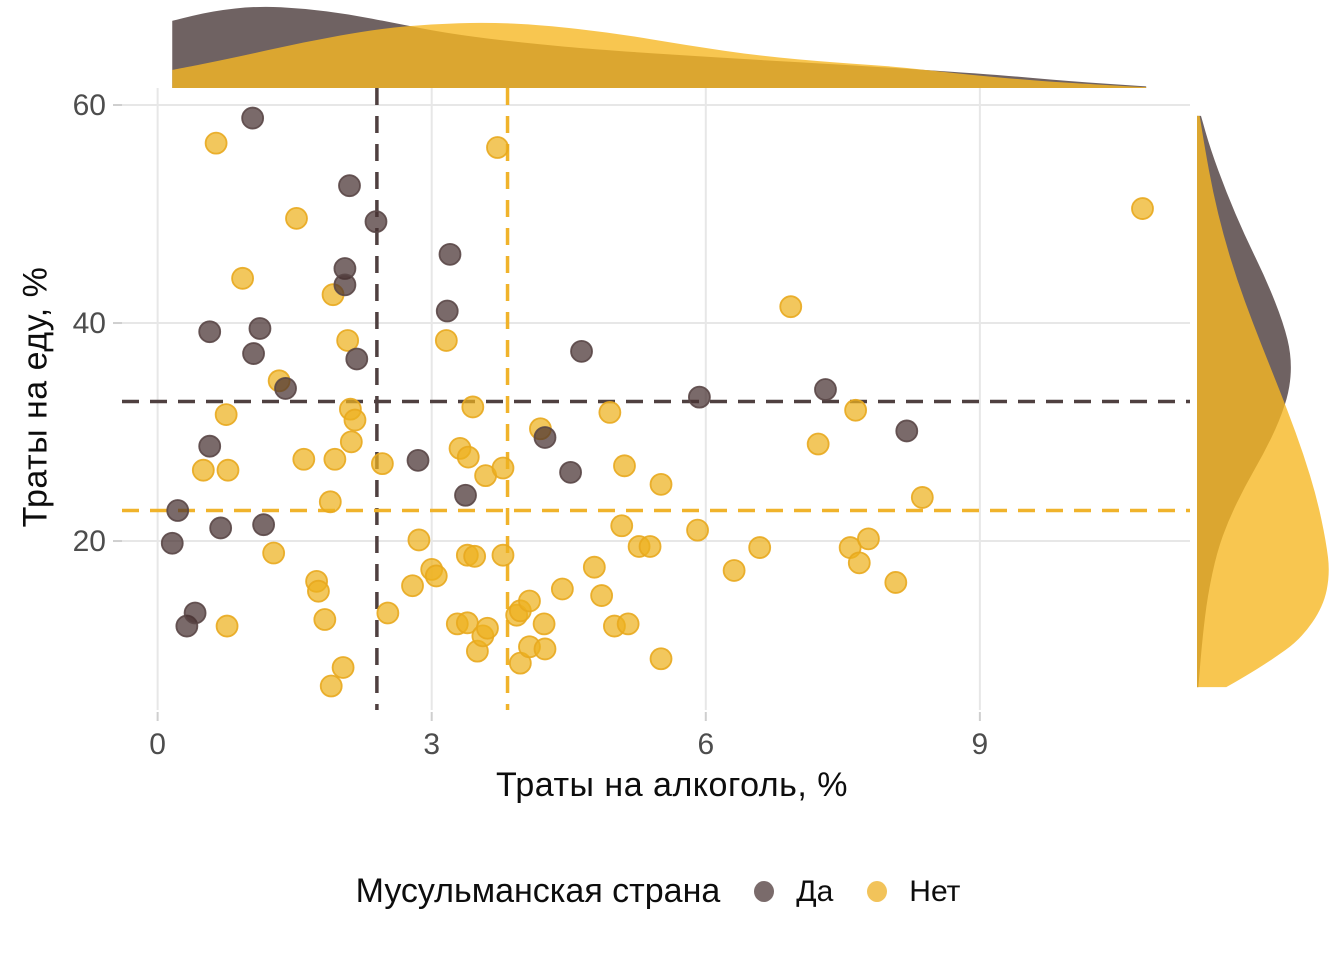 The width and height of the screenshot is (1344, 960). What do you see at coordinates (980, 744) in the screenshot?
I see `x-tick-label: 9` at bounding box center [980, 744].